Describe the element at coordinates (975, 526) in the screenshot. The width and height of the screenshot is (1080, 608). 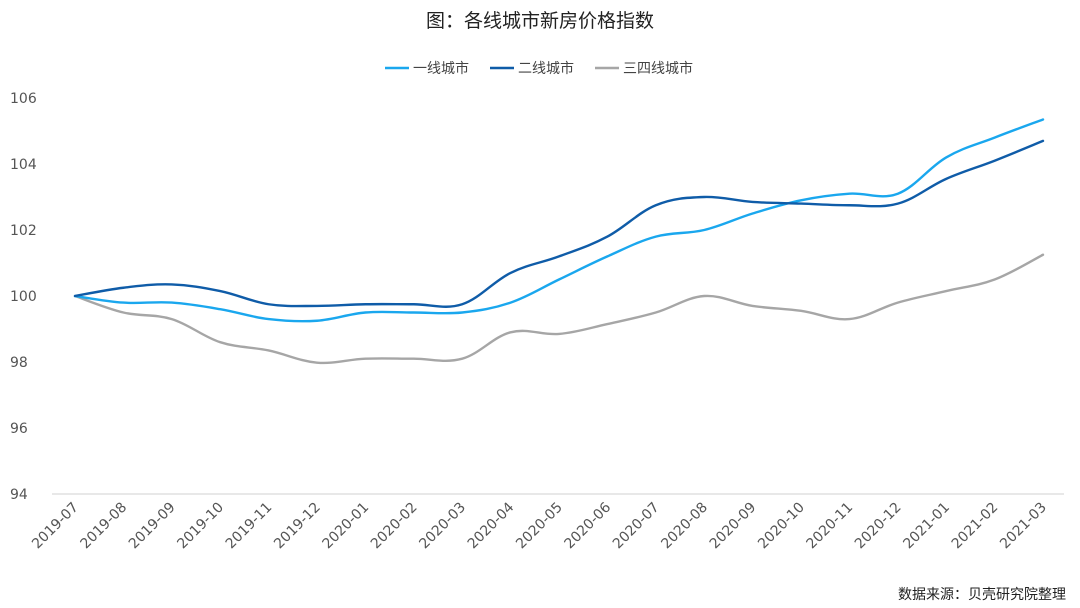
I see `x-tick-label: 2021-02` at that location.